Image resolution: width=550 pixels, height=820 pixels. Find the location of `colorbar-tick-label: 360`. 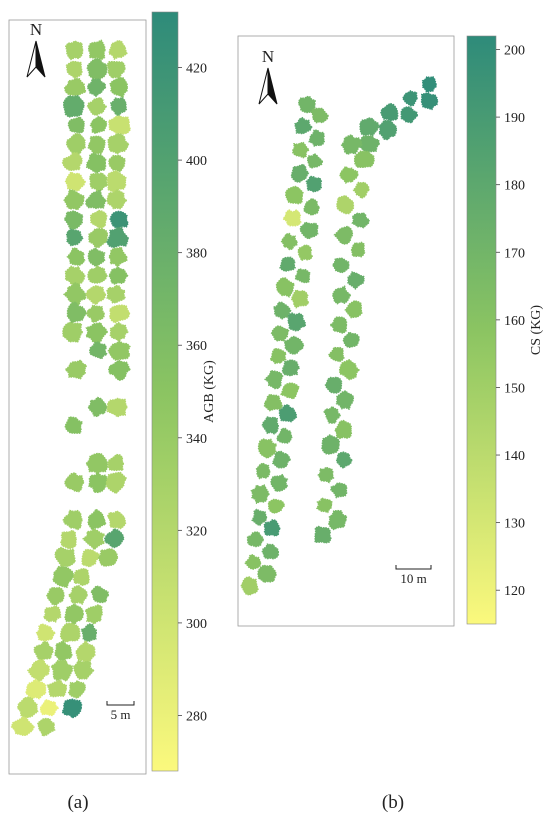

colorbar-tick-label: 360 is located at coordinates (196, 346).